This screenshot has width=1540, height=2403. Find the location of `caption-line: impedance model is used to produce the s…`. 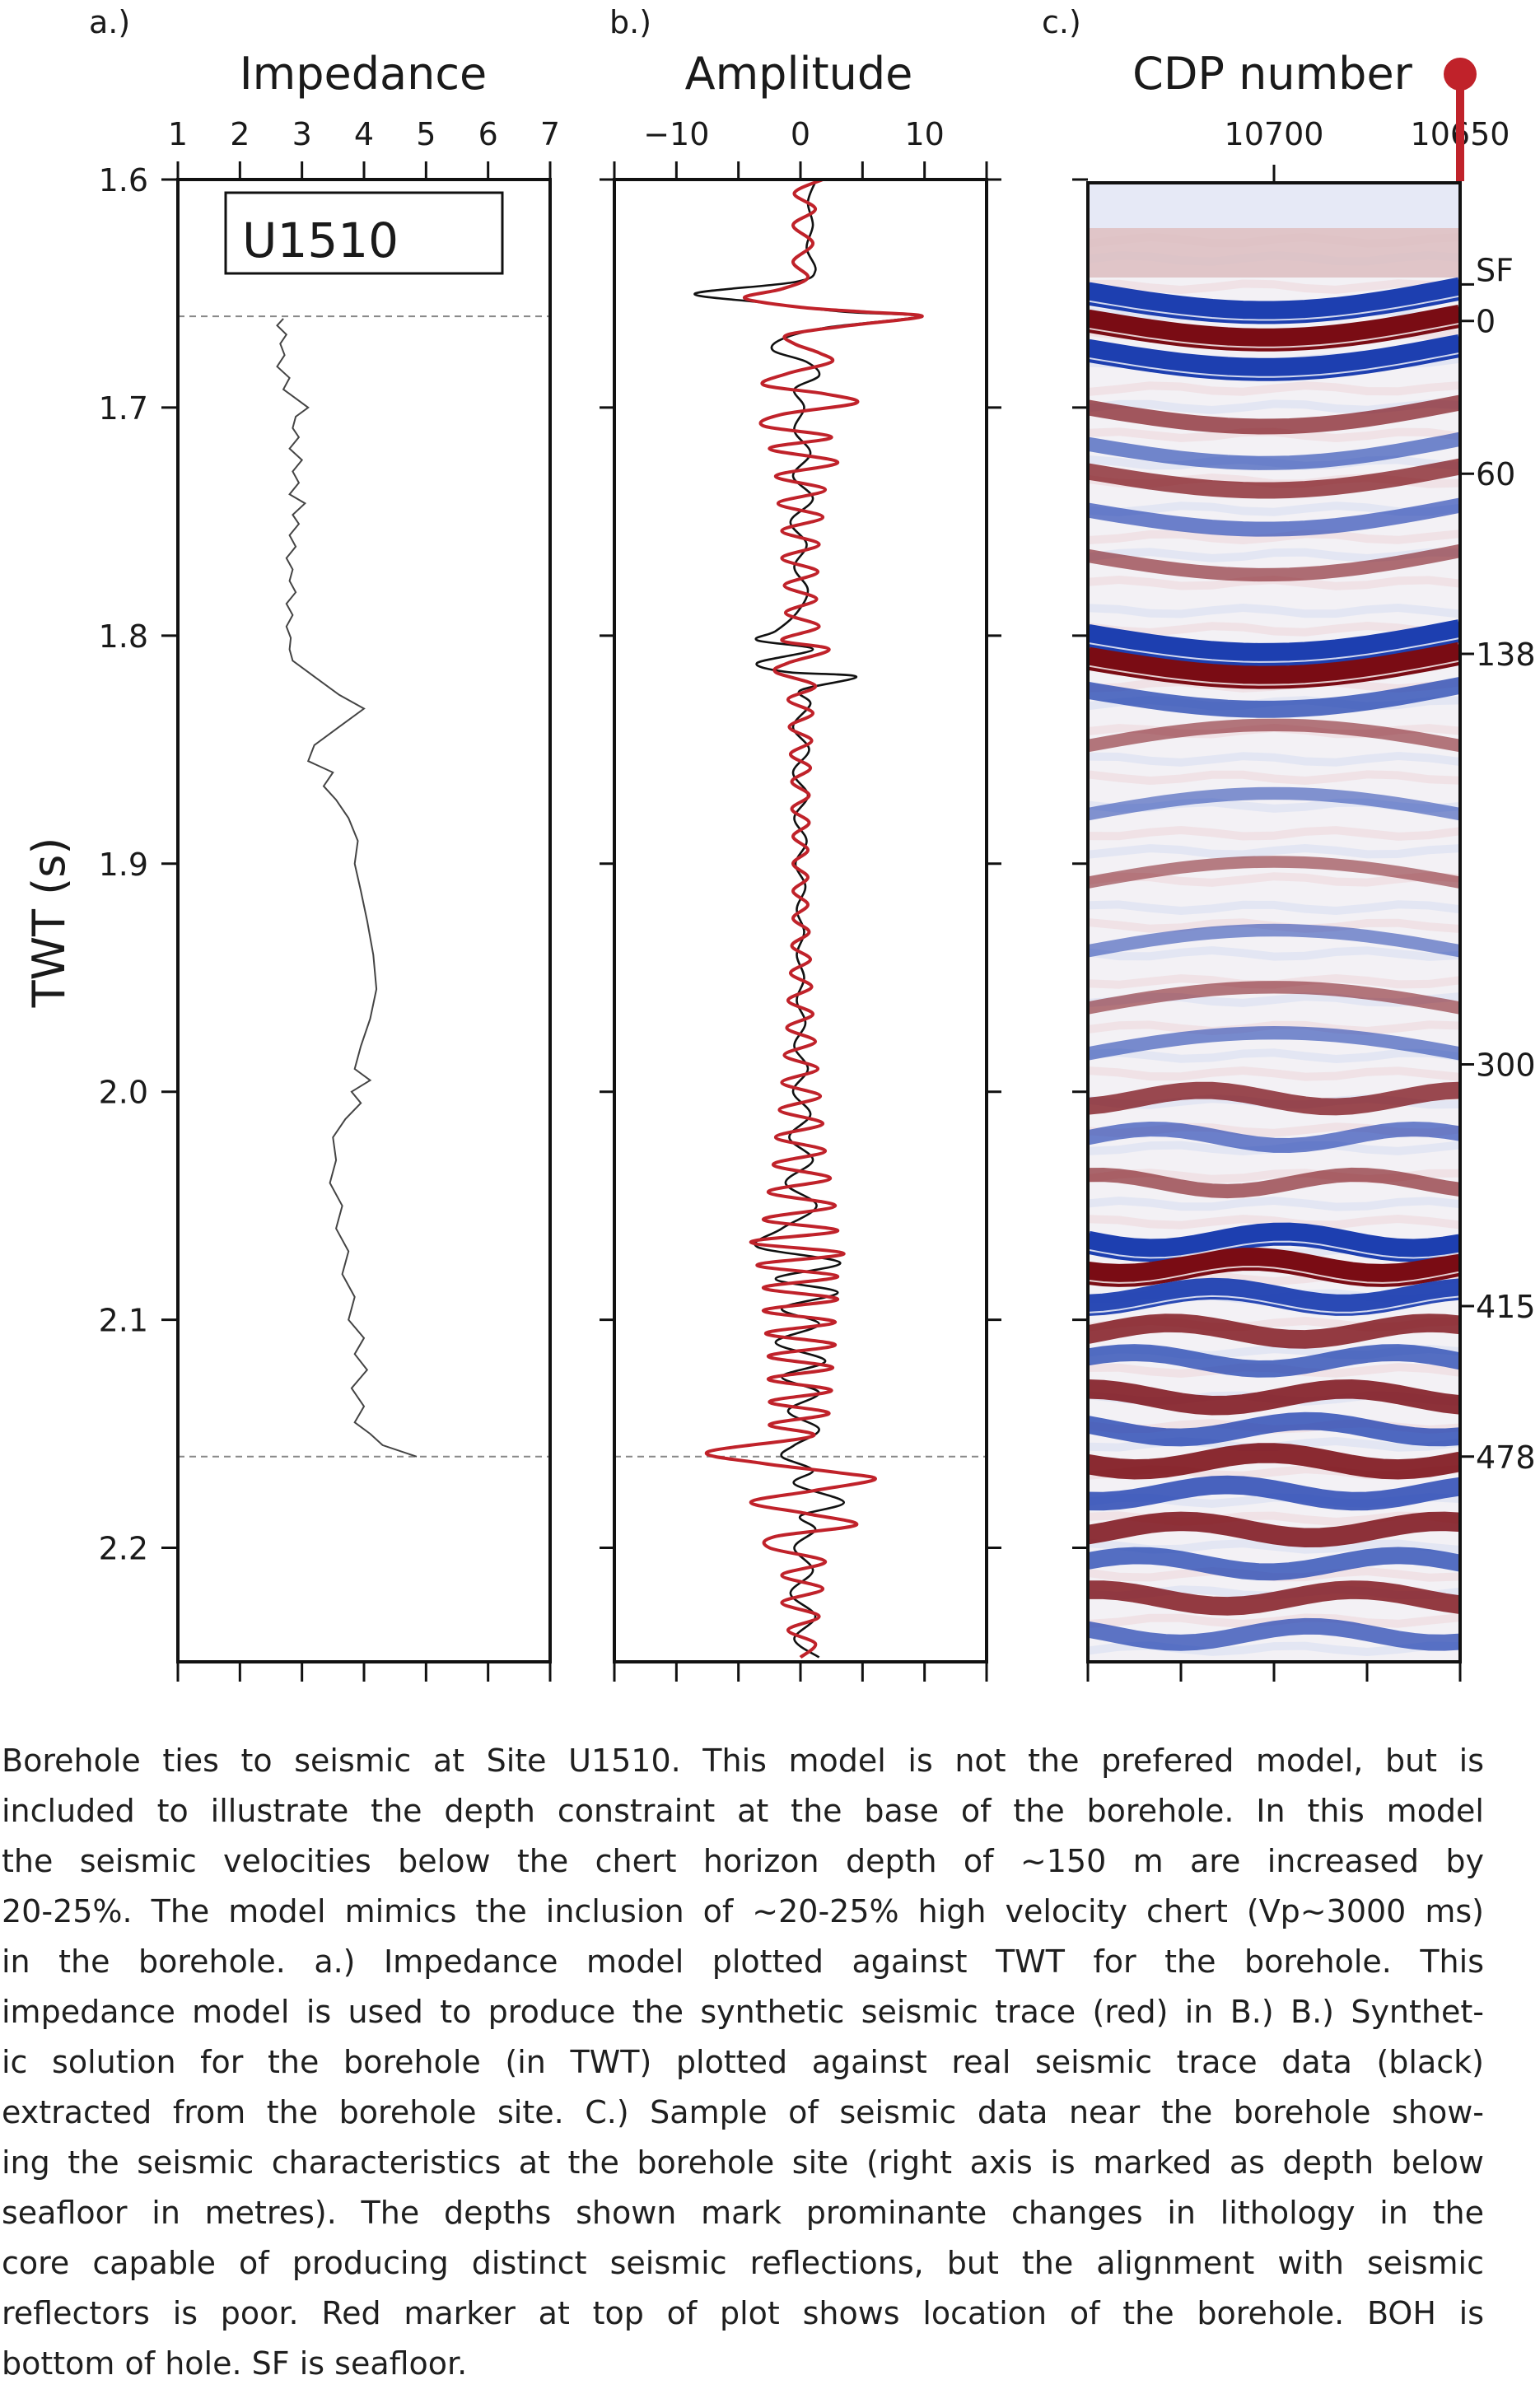

caption-line: impedance model is used to produce the s… is located at coordinates (743, 2012).